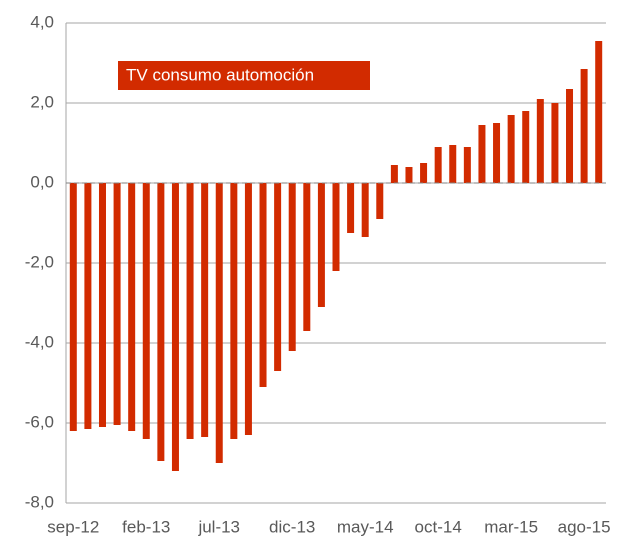 Image resolution: width=636 pixels, height=540 pixels. I want to click on annotation-box, so click(244, 75).